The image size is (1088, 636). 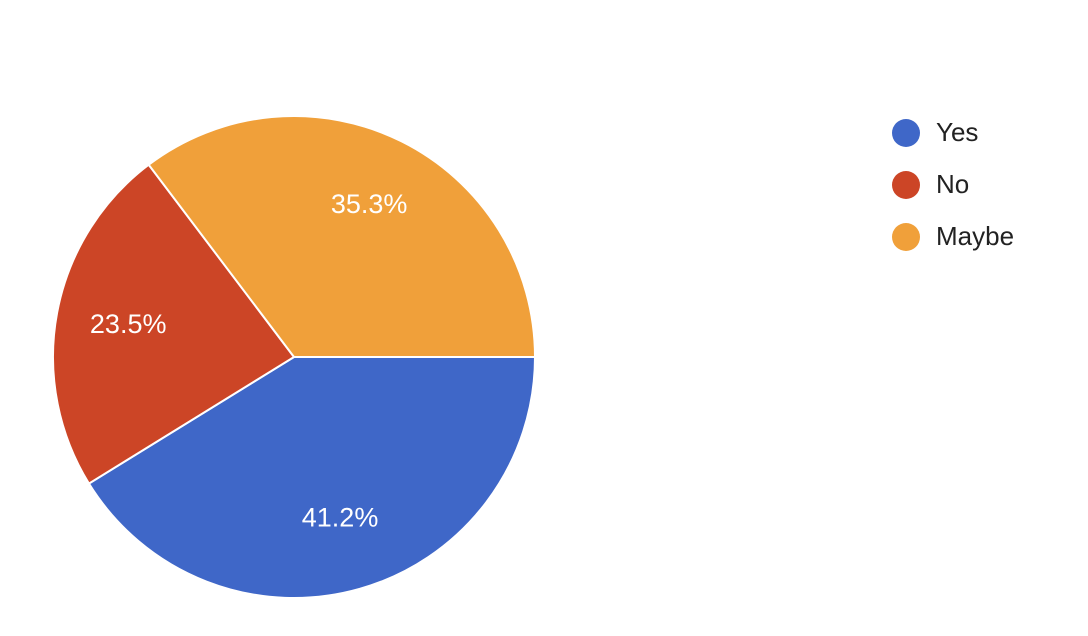 I want to click on legend-label: Yes, so click(x=957, y=132).